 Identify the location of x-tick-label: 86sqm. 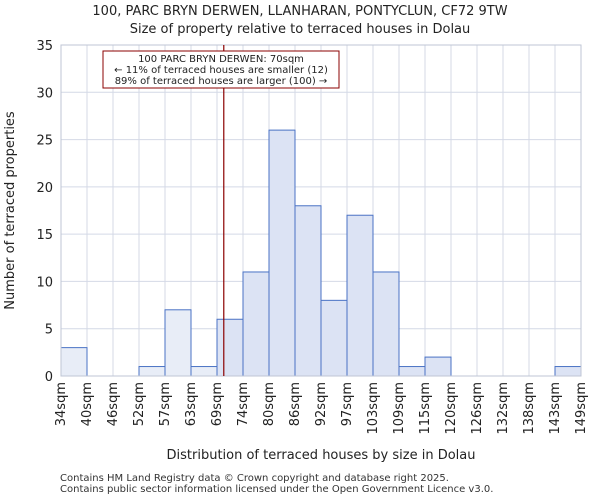
(295, 404).